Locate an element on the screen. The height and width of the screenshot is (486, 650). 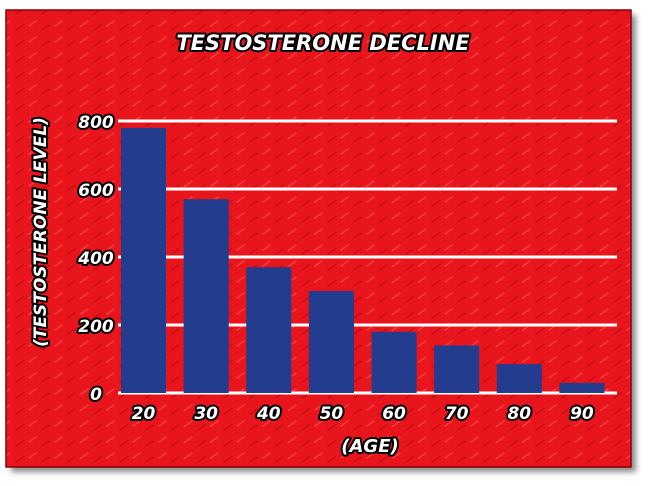
y-tick-label: 0 is located at coordinates (96, 395).